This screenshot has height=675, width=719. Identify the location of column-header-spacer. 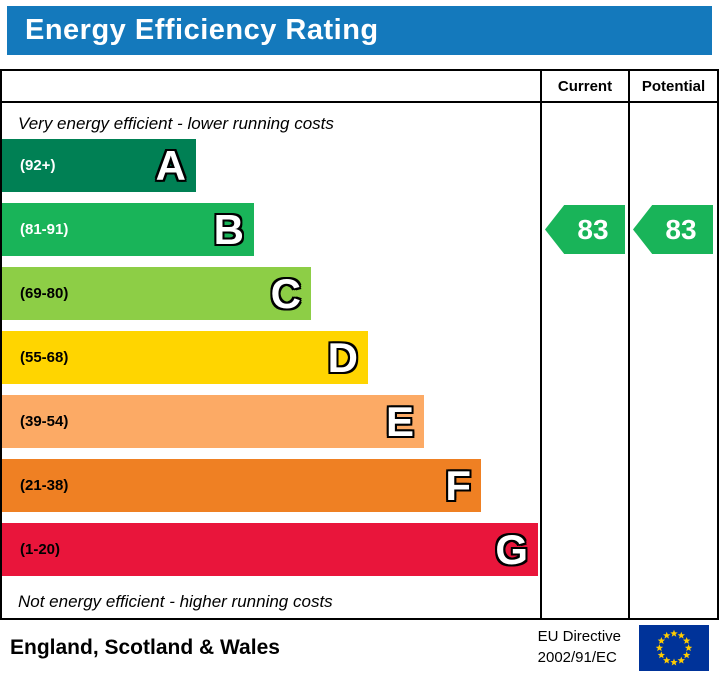
(271, 86).